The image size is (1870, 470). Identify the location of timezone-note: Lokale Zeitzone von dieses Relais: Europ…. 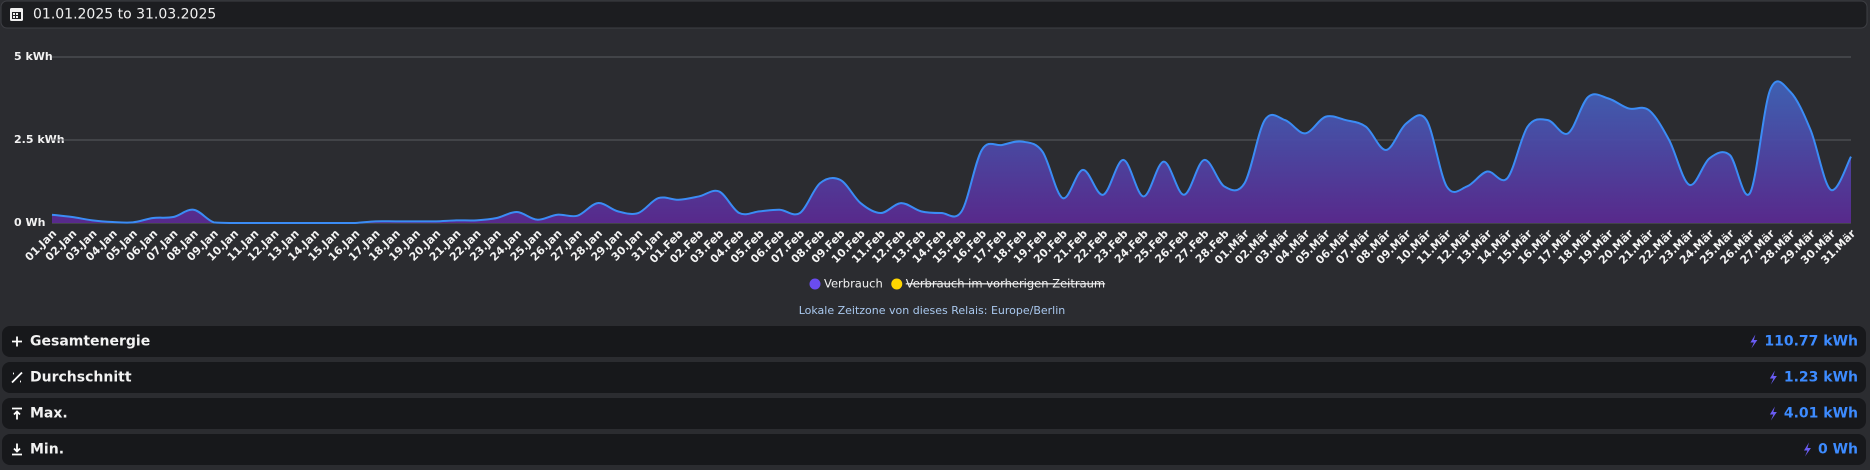
(932, 310).